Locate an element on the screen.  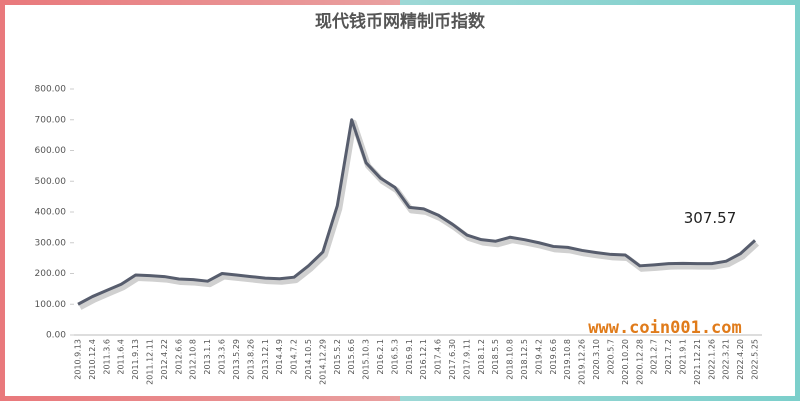
x-tick-label: 2021.2.7 is located at coordinates (654, 357).